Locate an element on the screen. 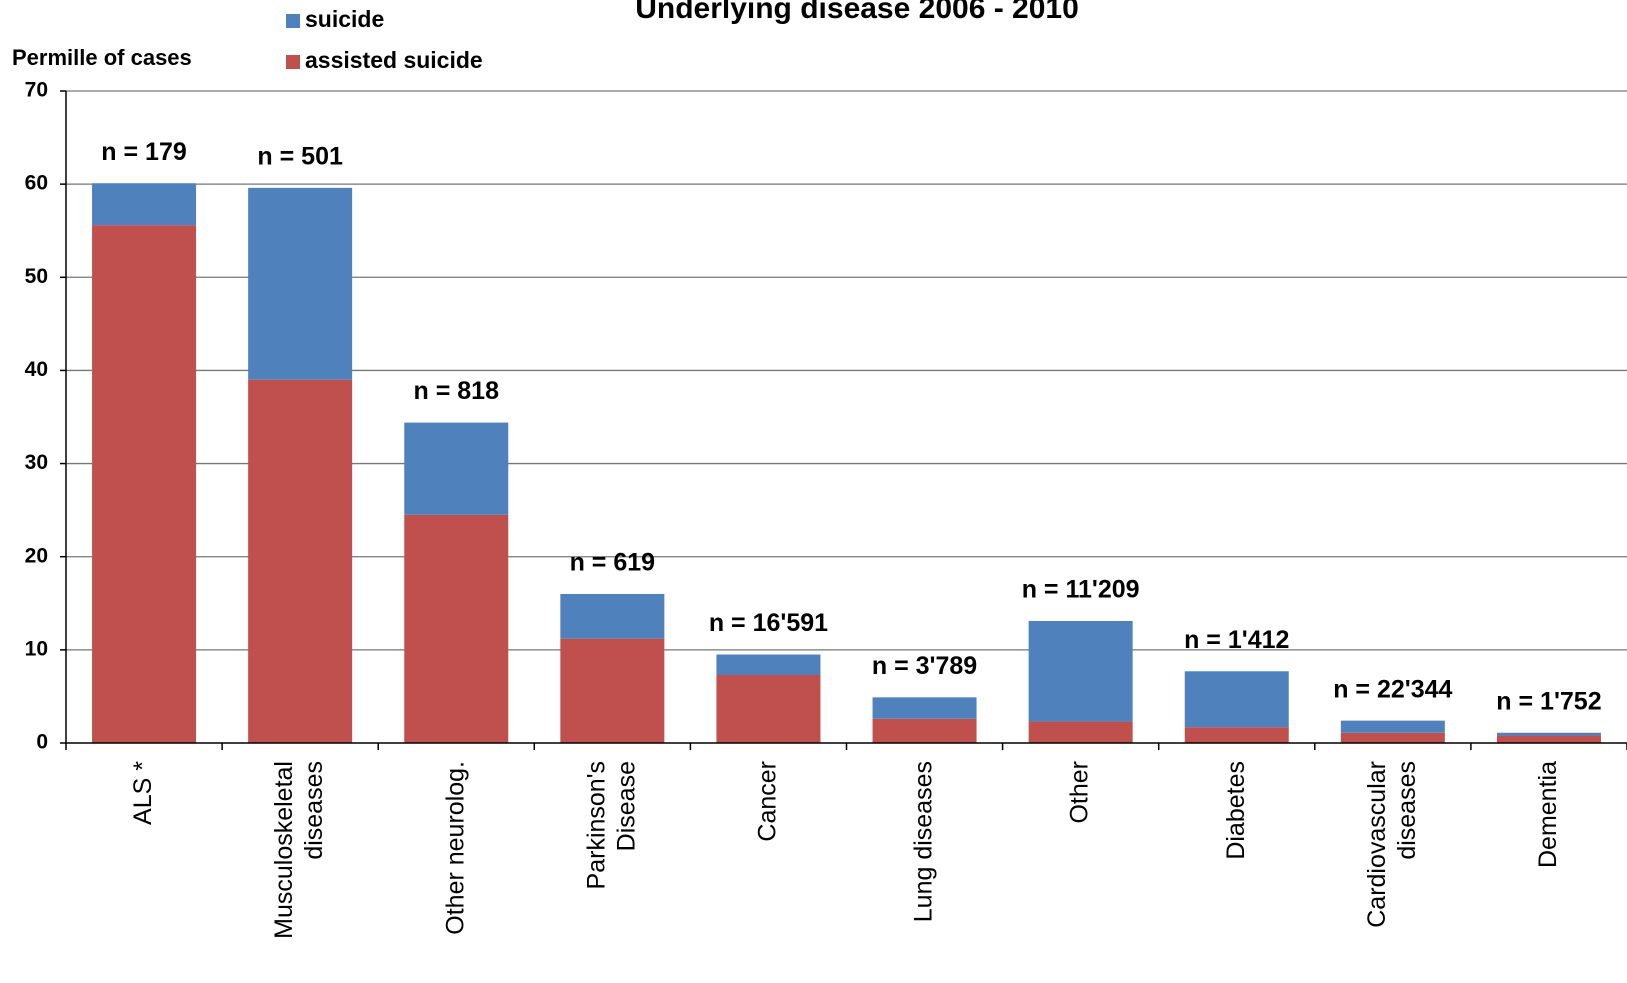 The image size is (1627, 983). x-tick-label: Other is located at coordinates (1079, 792).